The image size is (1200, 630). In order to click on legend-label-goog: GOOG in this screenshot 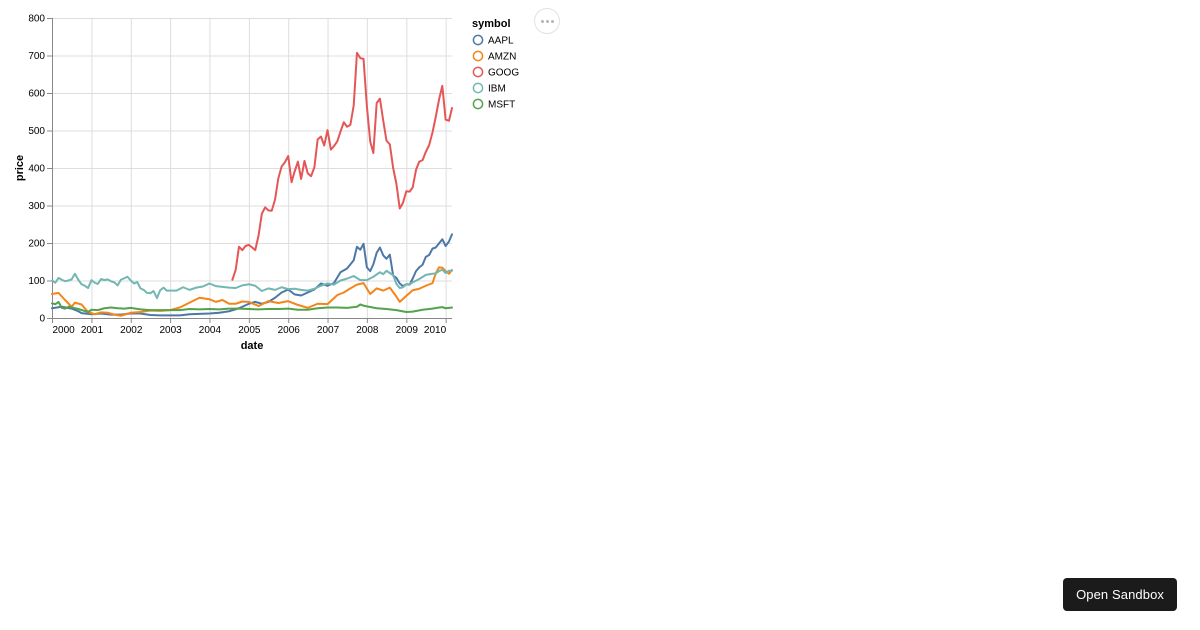, I will do `click(503, 73)`.